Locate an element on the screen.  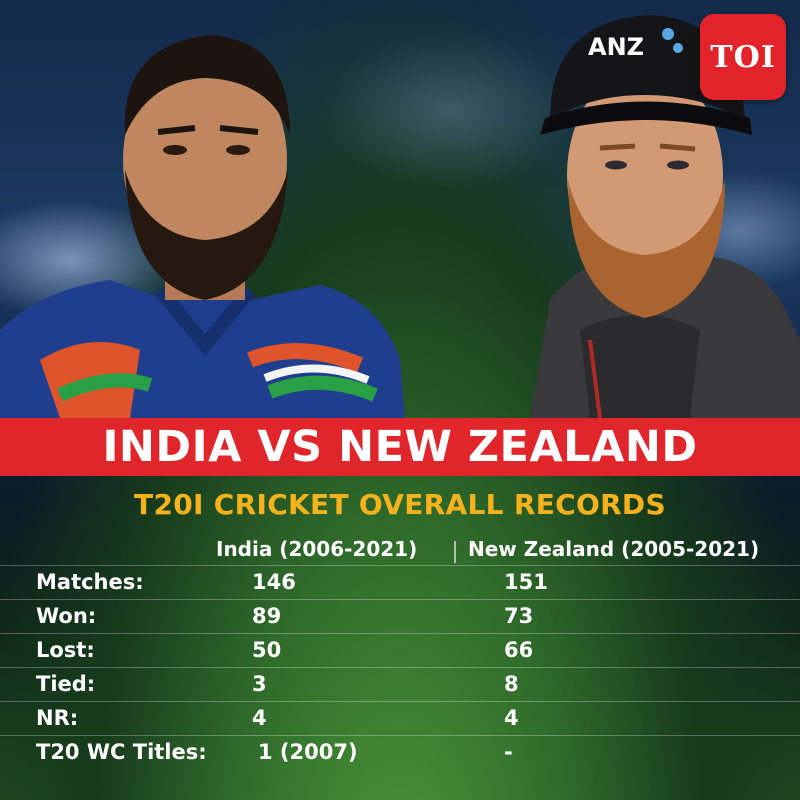
india-value: 89 is located at coordinates (267, 616).